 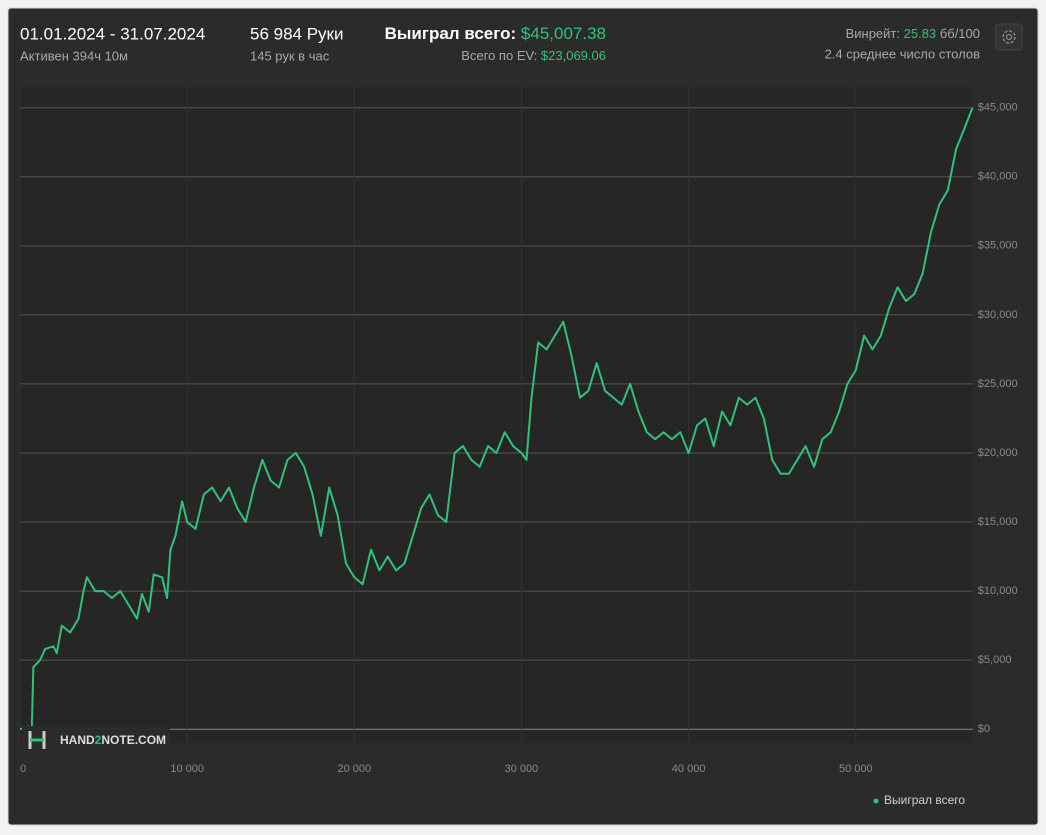 What do you see at coordinates (354, 769) in the screenshot?
I see `x-tick-label: 20 000` at bounding box center [354, 769].